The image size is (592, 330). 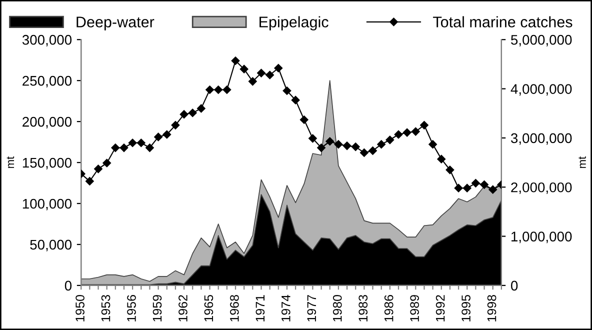 I want to click on y2-tick-label: 3,000,000, so click(x=541, y=139).